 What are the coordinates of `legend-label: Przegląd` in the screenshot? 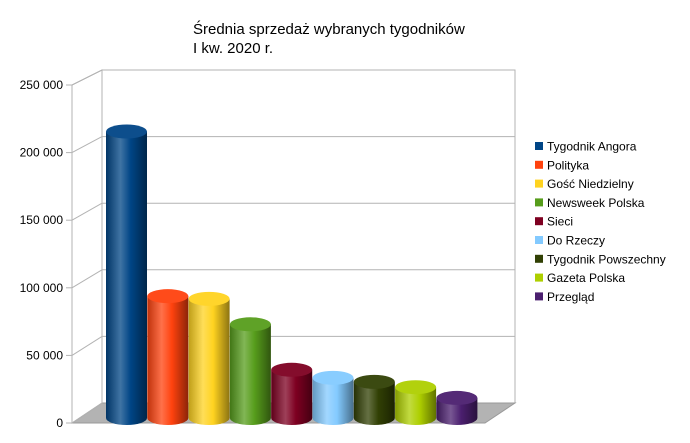 It's located at (570, 297).